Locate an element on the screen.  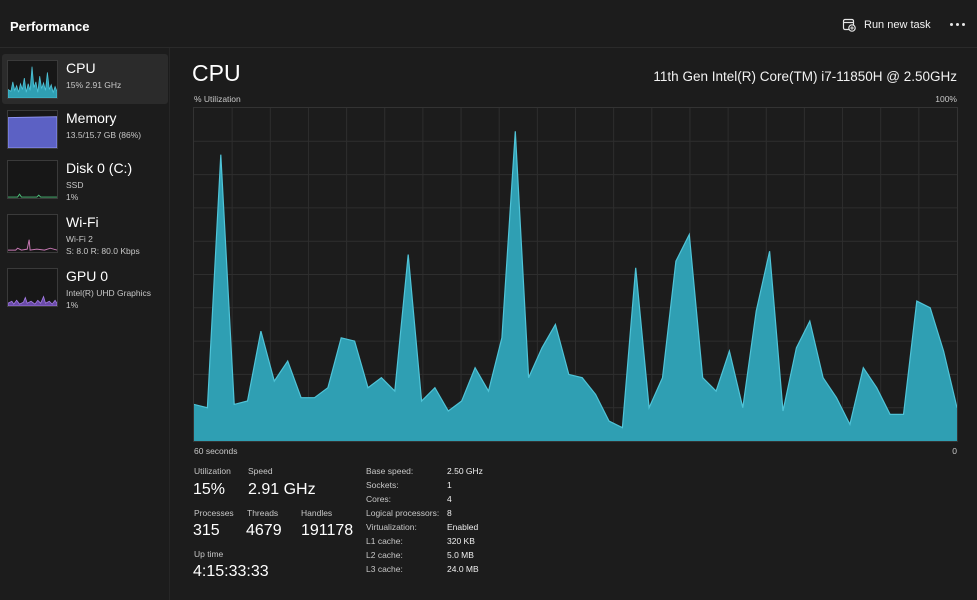
spec-value: 1 is located at coordinates (449, 485).